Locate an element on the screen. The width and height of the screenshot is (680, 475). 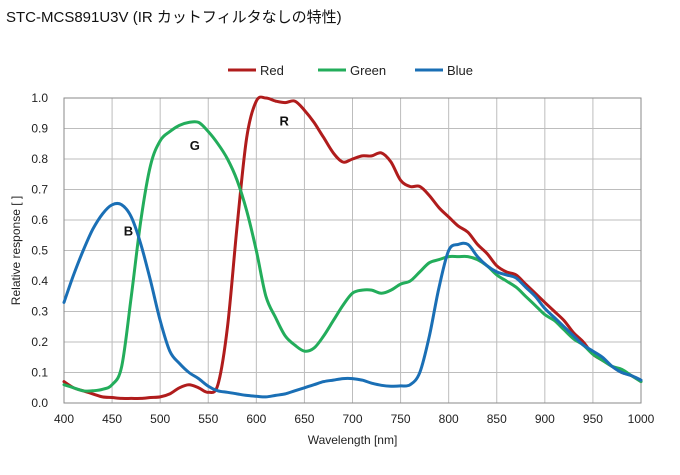
x-axis: 400 450 500 550 600 650 700 750 800 850 900 950 1000 is located at coordinates (354, 419).